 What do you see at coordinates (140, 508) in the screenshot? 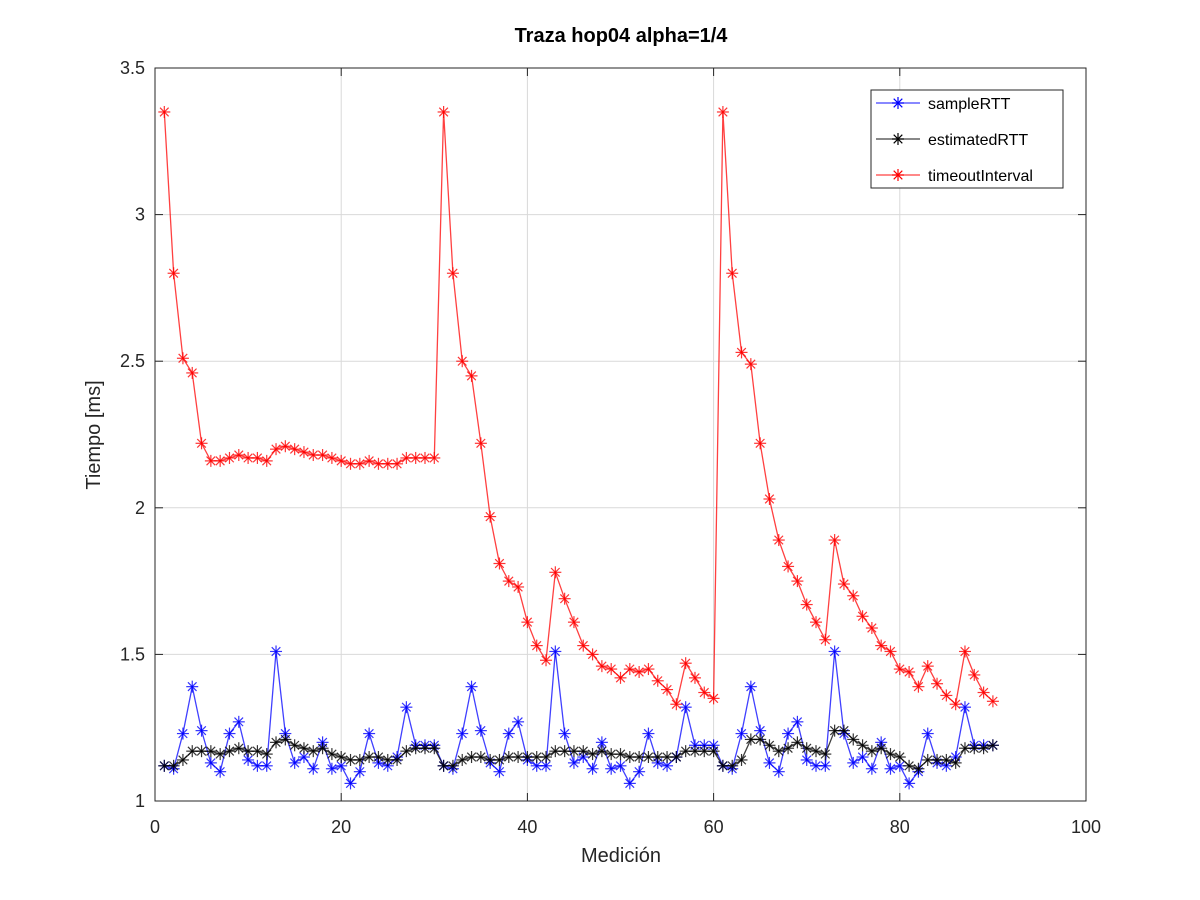
I see `y-tick-label: 2` at bounding box center [140, 508].